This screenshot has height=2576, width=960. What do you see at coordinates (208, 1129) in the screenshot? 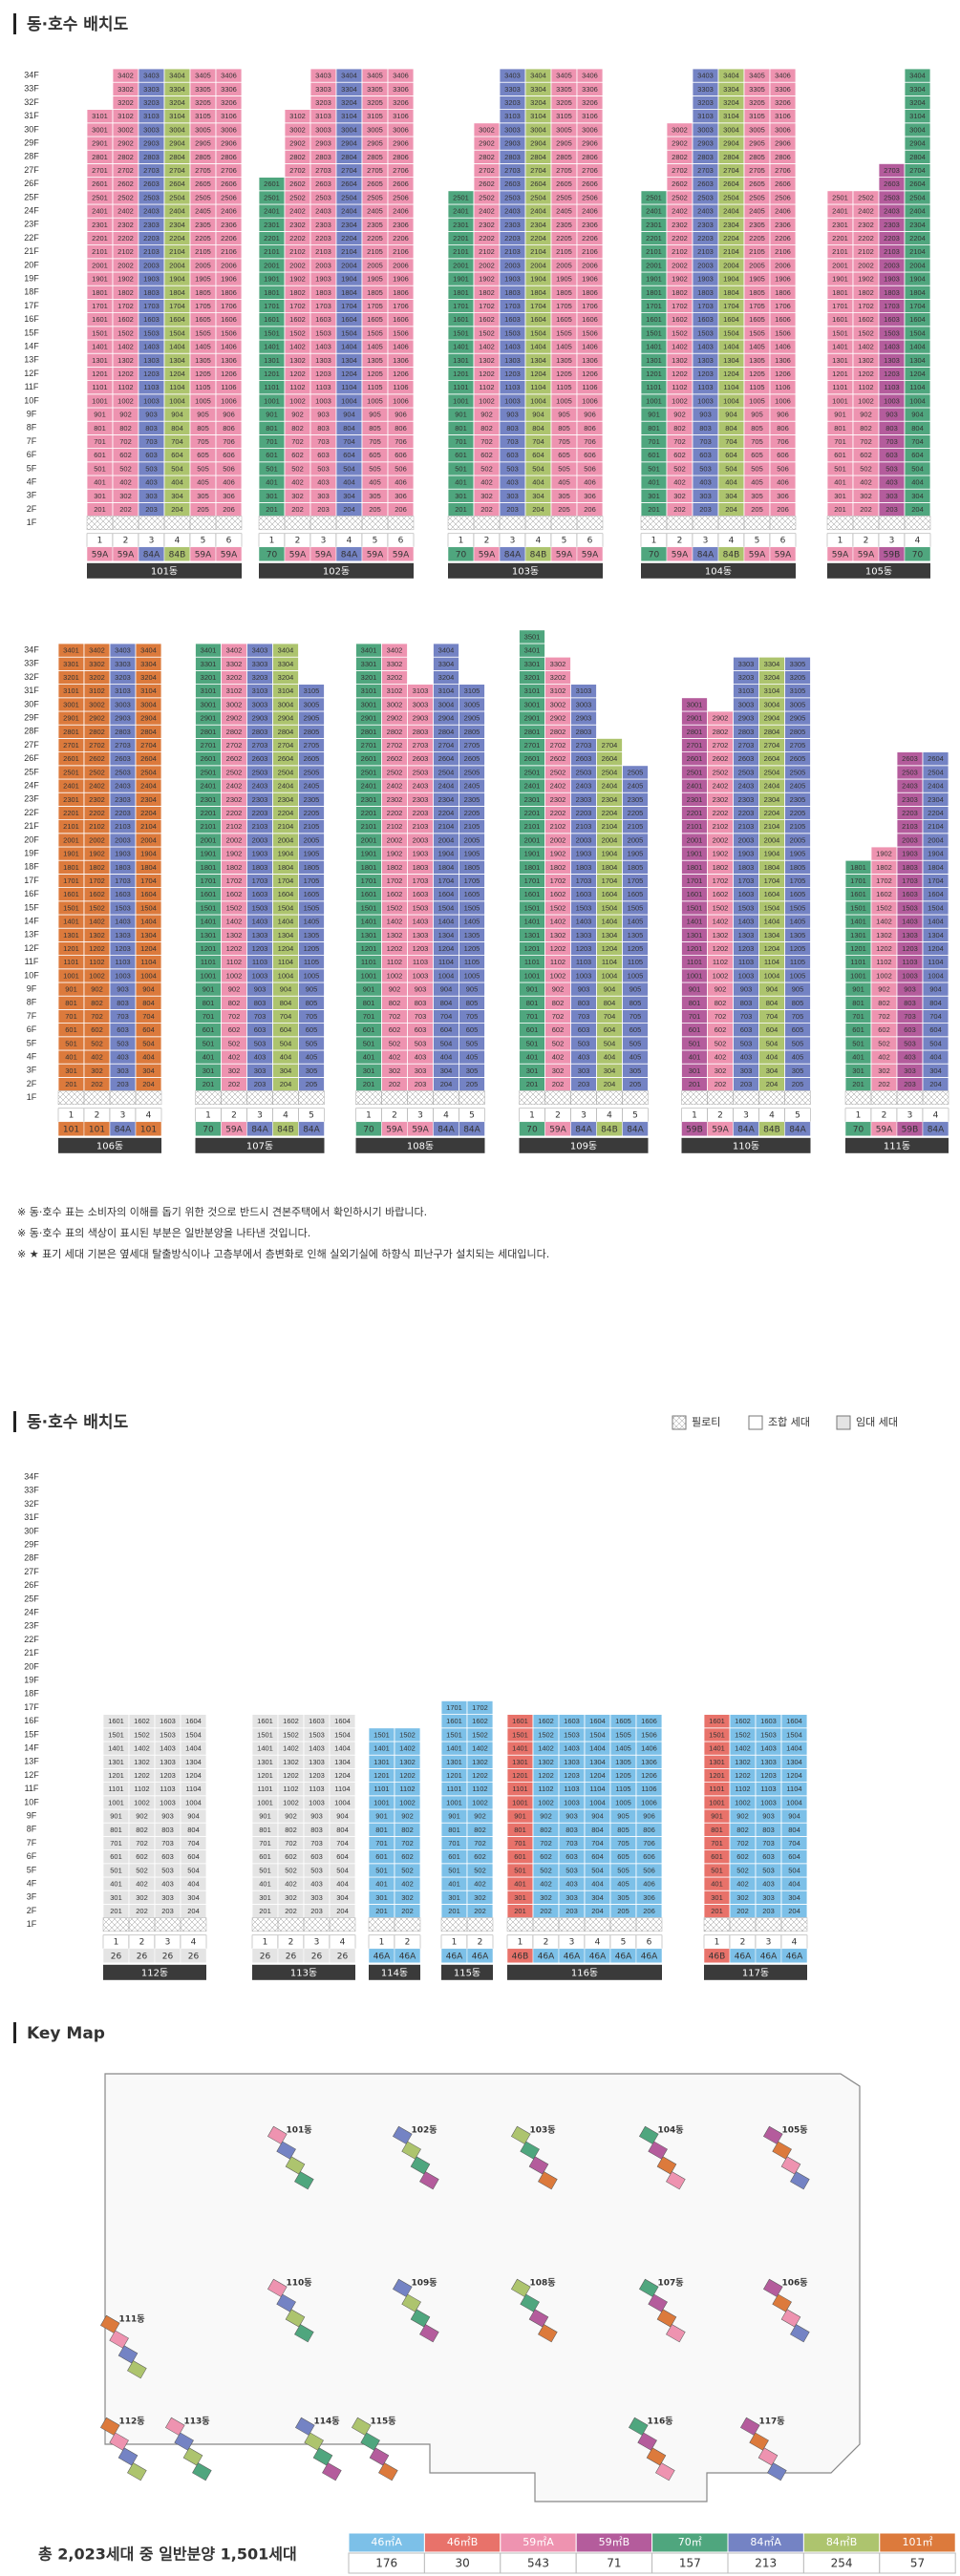
I see `unit-type: 70` at bounding box center [208, 1129].